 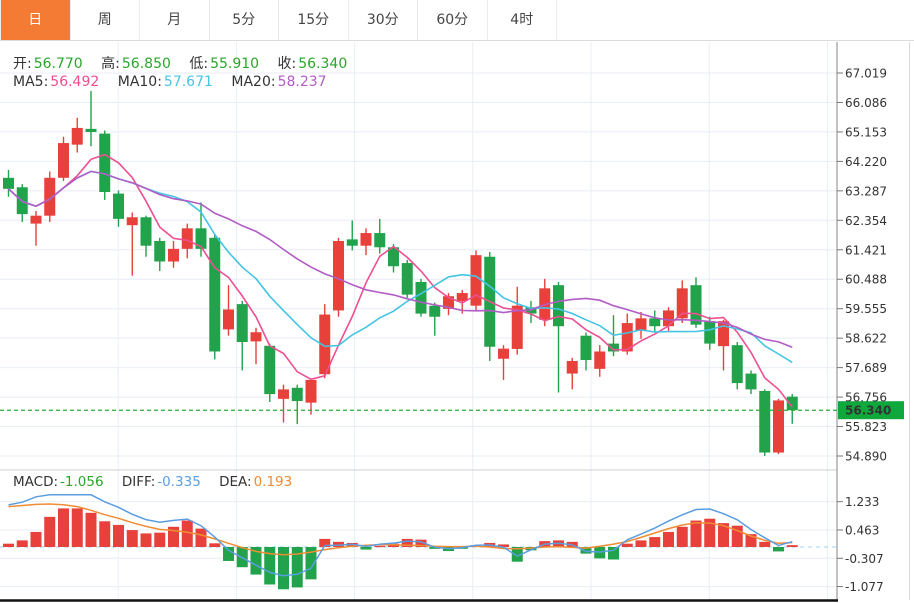 I want to click on macd-readout: MACD: -1.056, so click(x=58, y=482).